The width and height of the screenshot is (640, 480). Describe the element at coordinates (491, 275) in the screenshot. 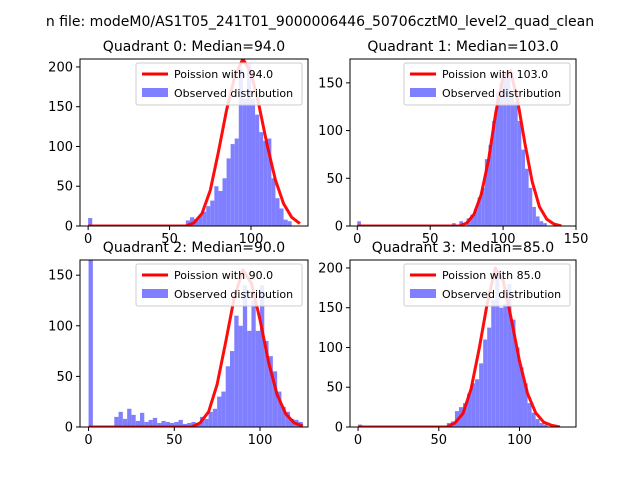

I see `legend-label: Poission with 85.0` at that location.